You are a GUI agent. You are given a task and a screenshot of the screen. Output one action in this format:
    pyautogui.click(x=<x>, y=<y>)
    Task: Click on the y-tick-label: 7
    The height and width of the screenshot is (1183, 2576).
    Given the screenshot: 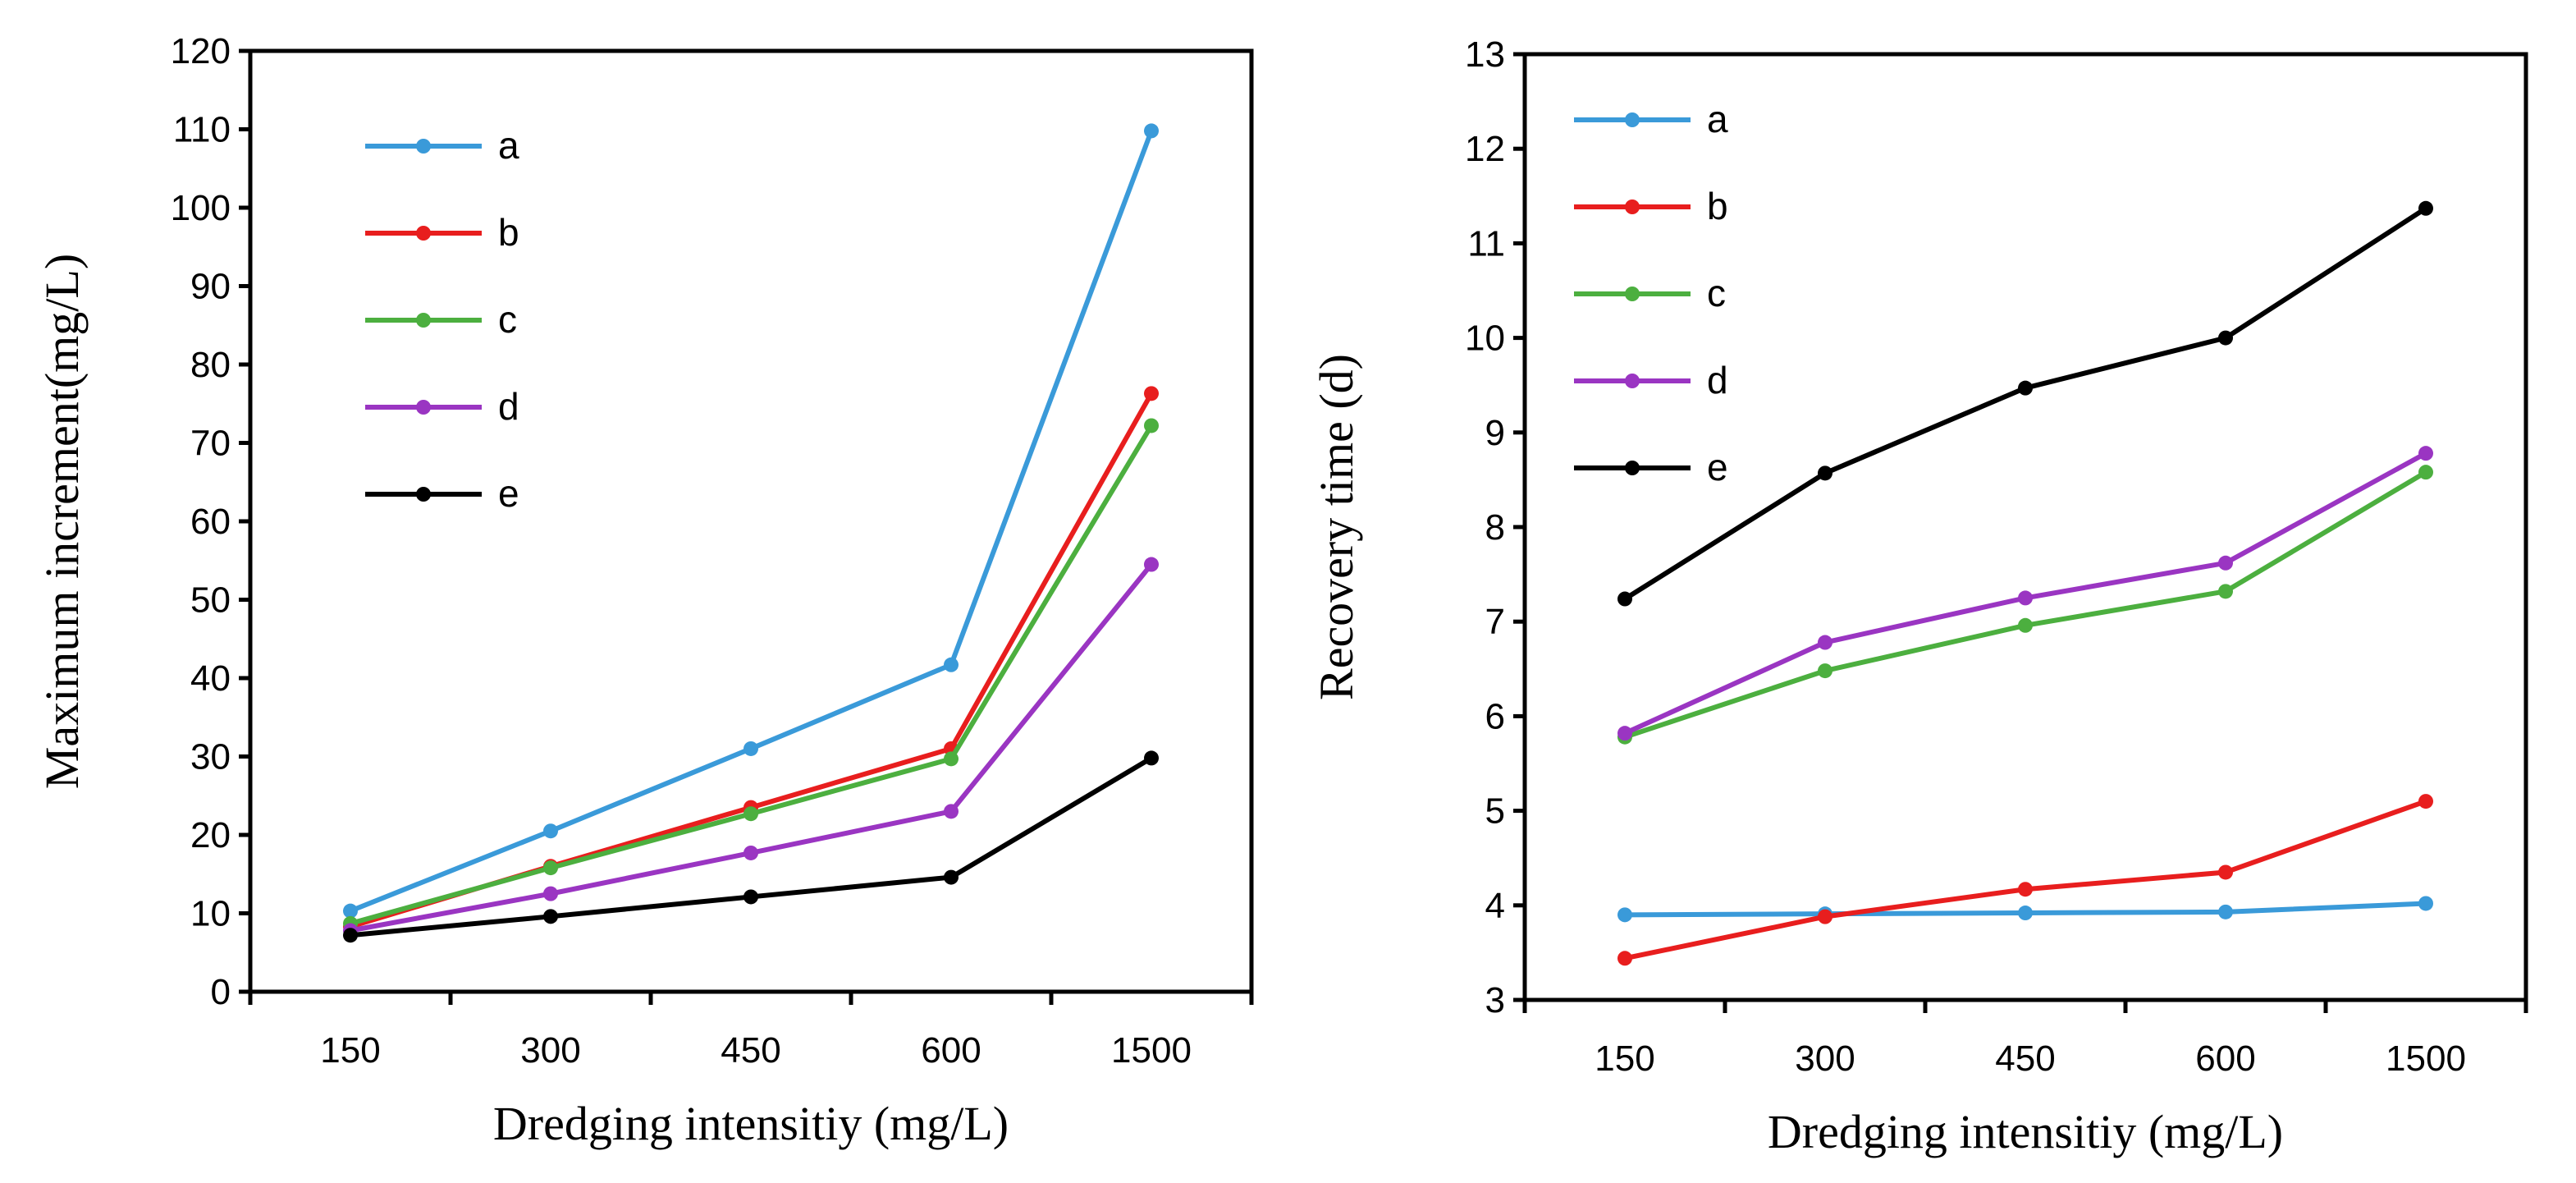 What is the action you would take?
    pyautogui.click(x=1495, y=622)
    